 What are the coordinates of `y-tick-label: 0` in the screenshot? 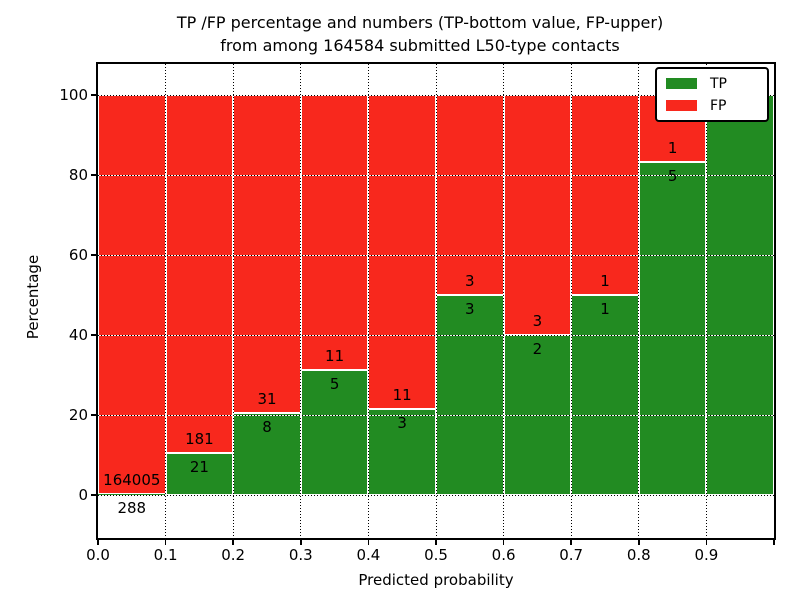 It's located at (83, 495).